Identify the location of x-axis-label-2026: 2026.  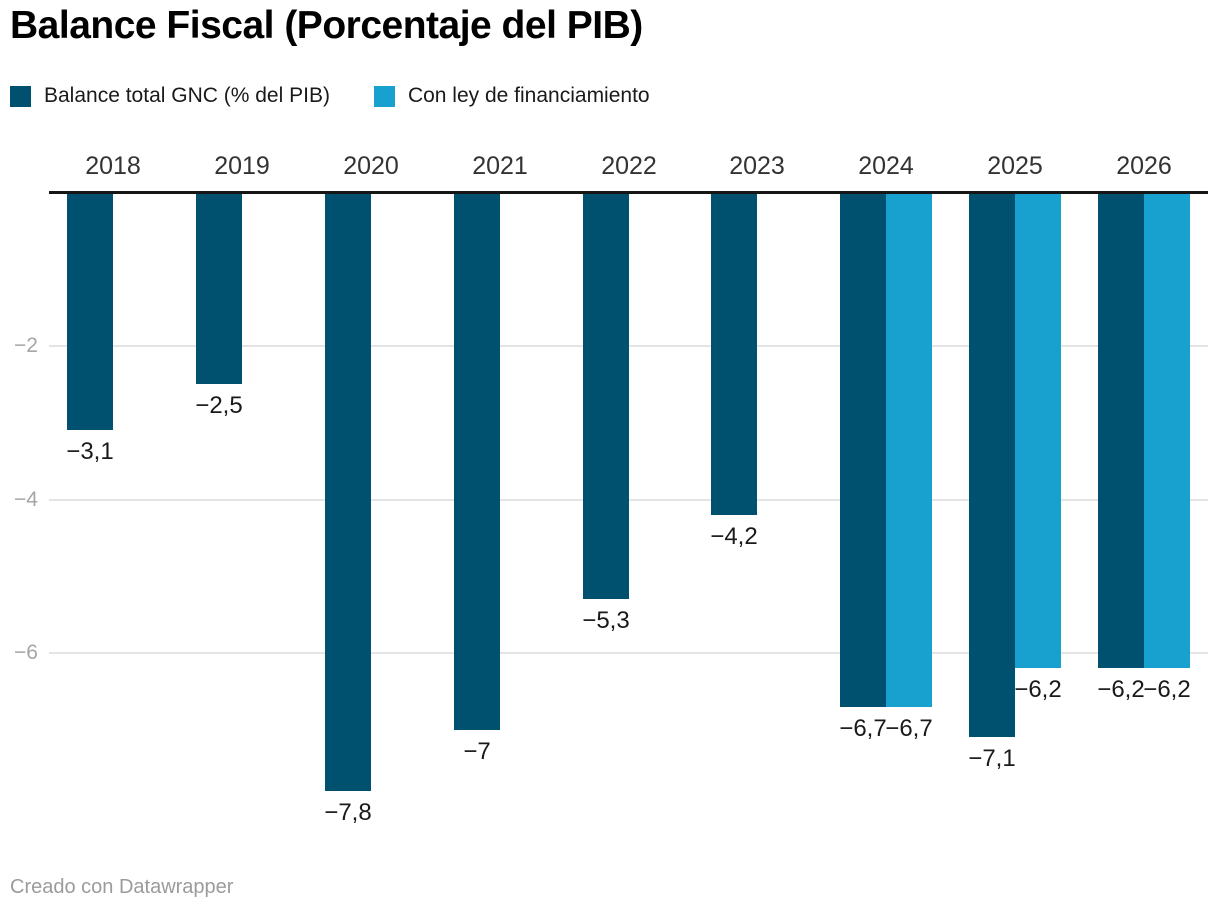
(1144, 166).